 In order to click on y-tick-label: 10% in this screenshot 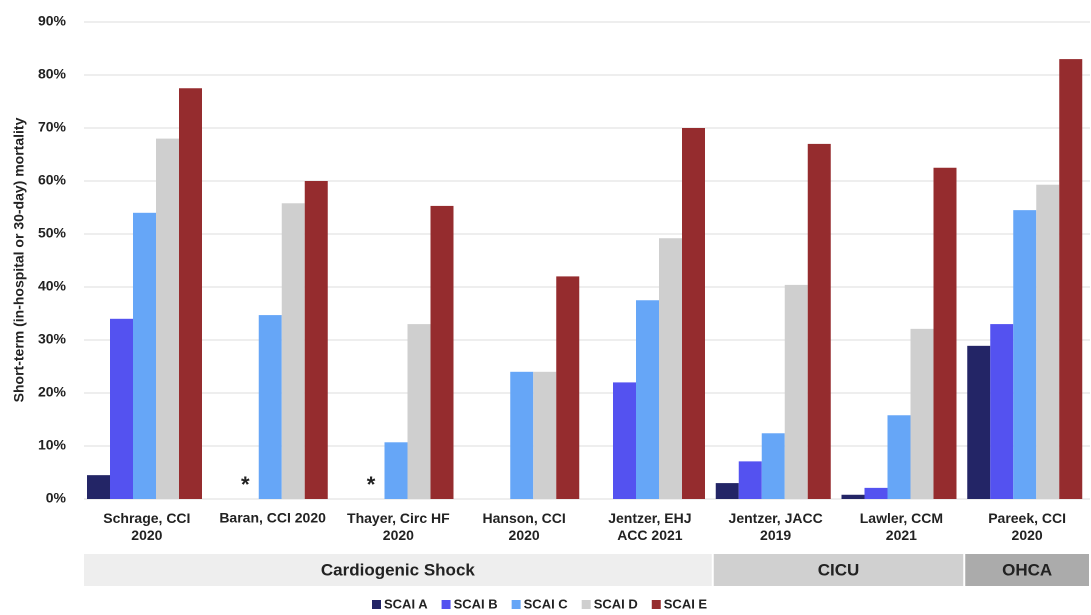, I will do `click(52, 445)`.